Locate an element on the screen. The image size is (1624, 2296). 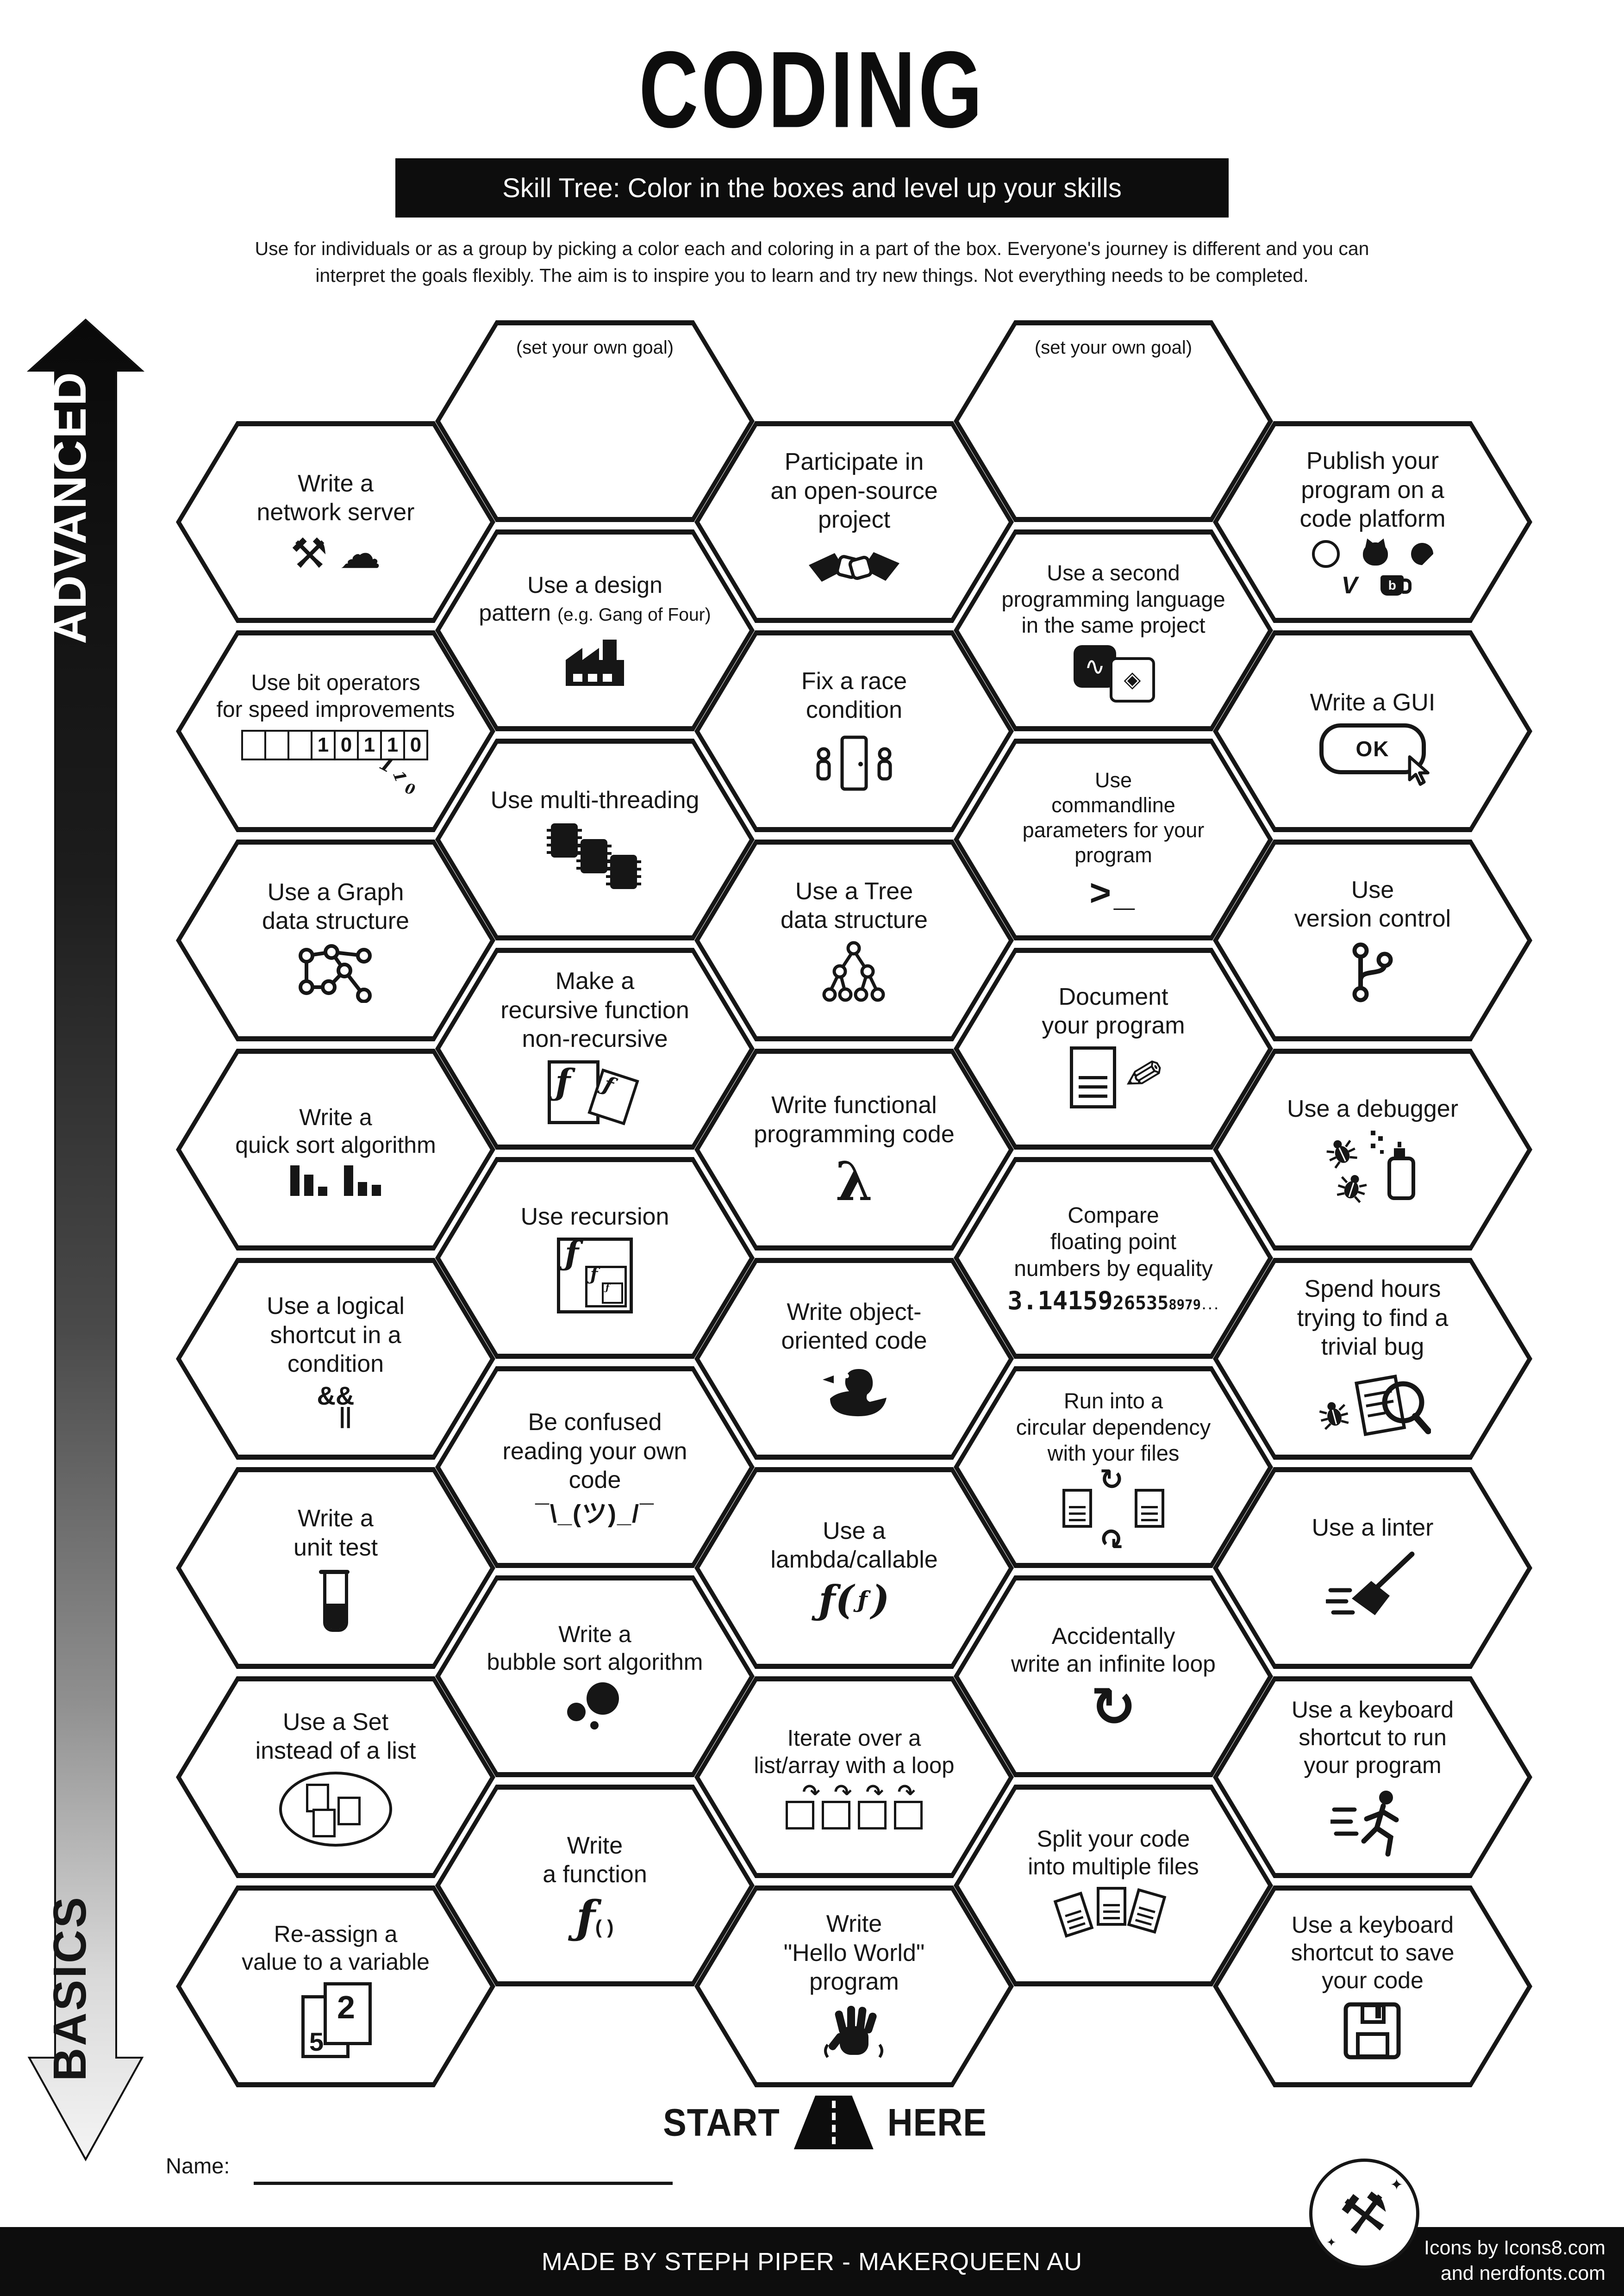
hex-label: Use multi-threading is located at coordinates (595, 800).